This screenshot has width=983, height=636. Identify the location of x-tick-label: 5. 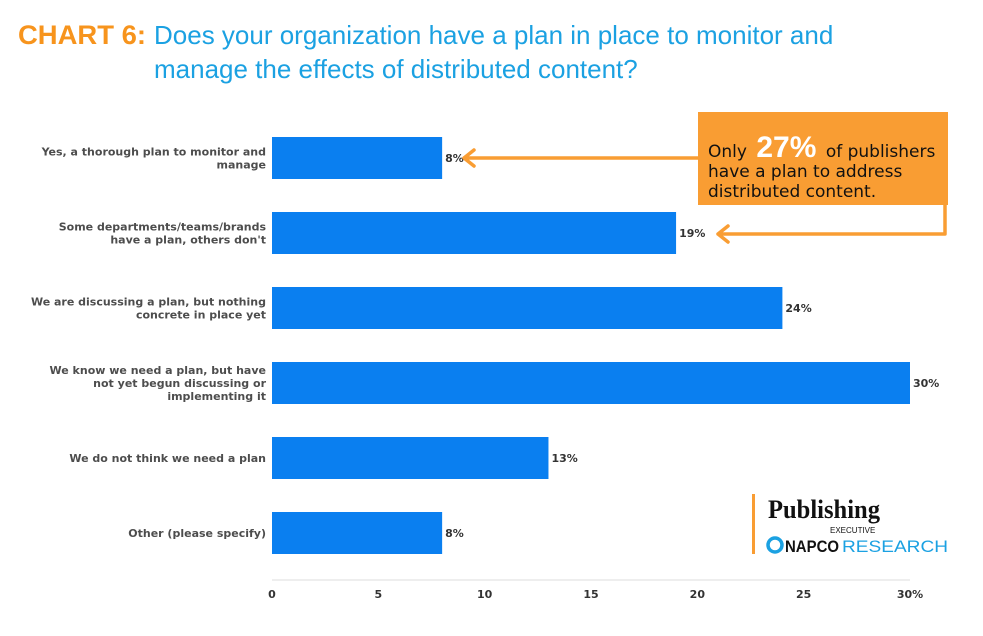
(379, 594).